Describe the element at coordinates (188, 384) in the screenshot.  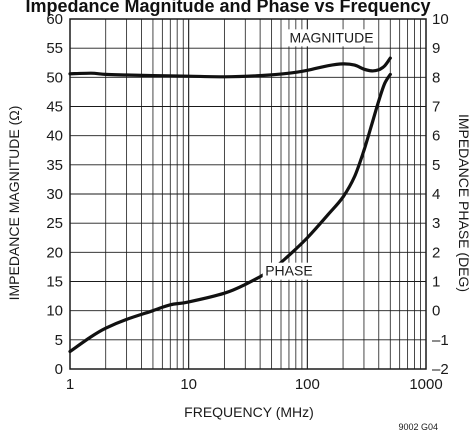
I see `x-tick-label: 10` at that location.